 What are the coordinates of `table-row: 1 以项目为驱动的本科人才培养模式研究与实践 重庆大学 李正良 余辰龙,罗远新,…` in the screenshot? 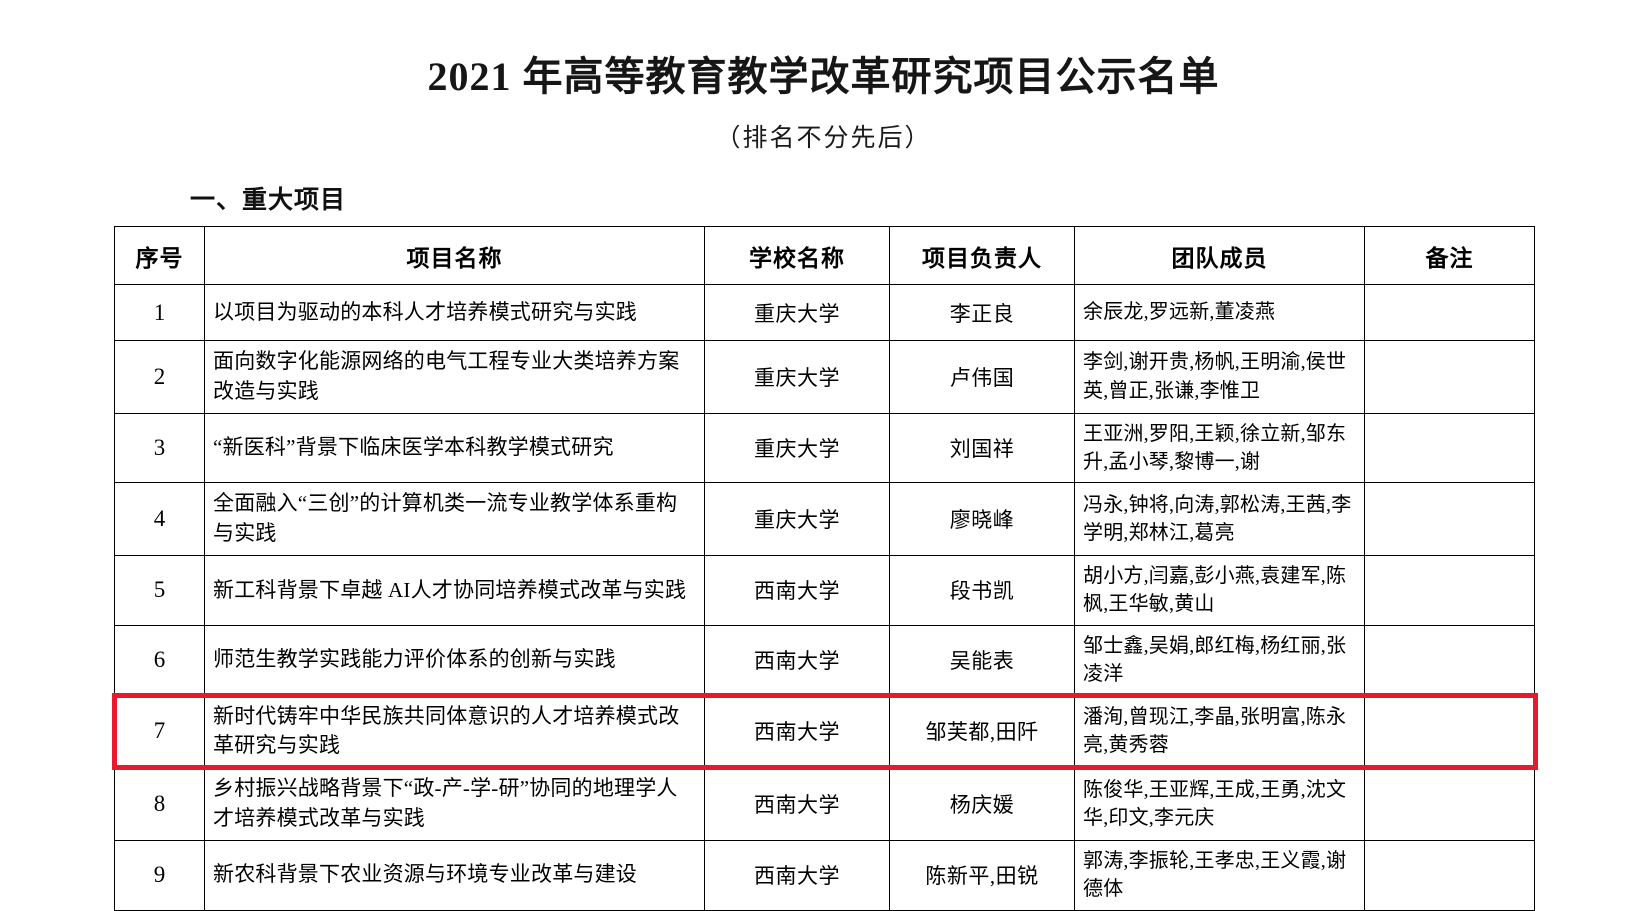 It's located at (824, 312).